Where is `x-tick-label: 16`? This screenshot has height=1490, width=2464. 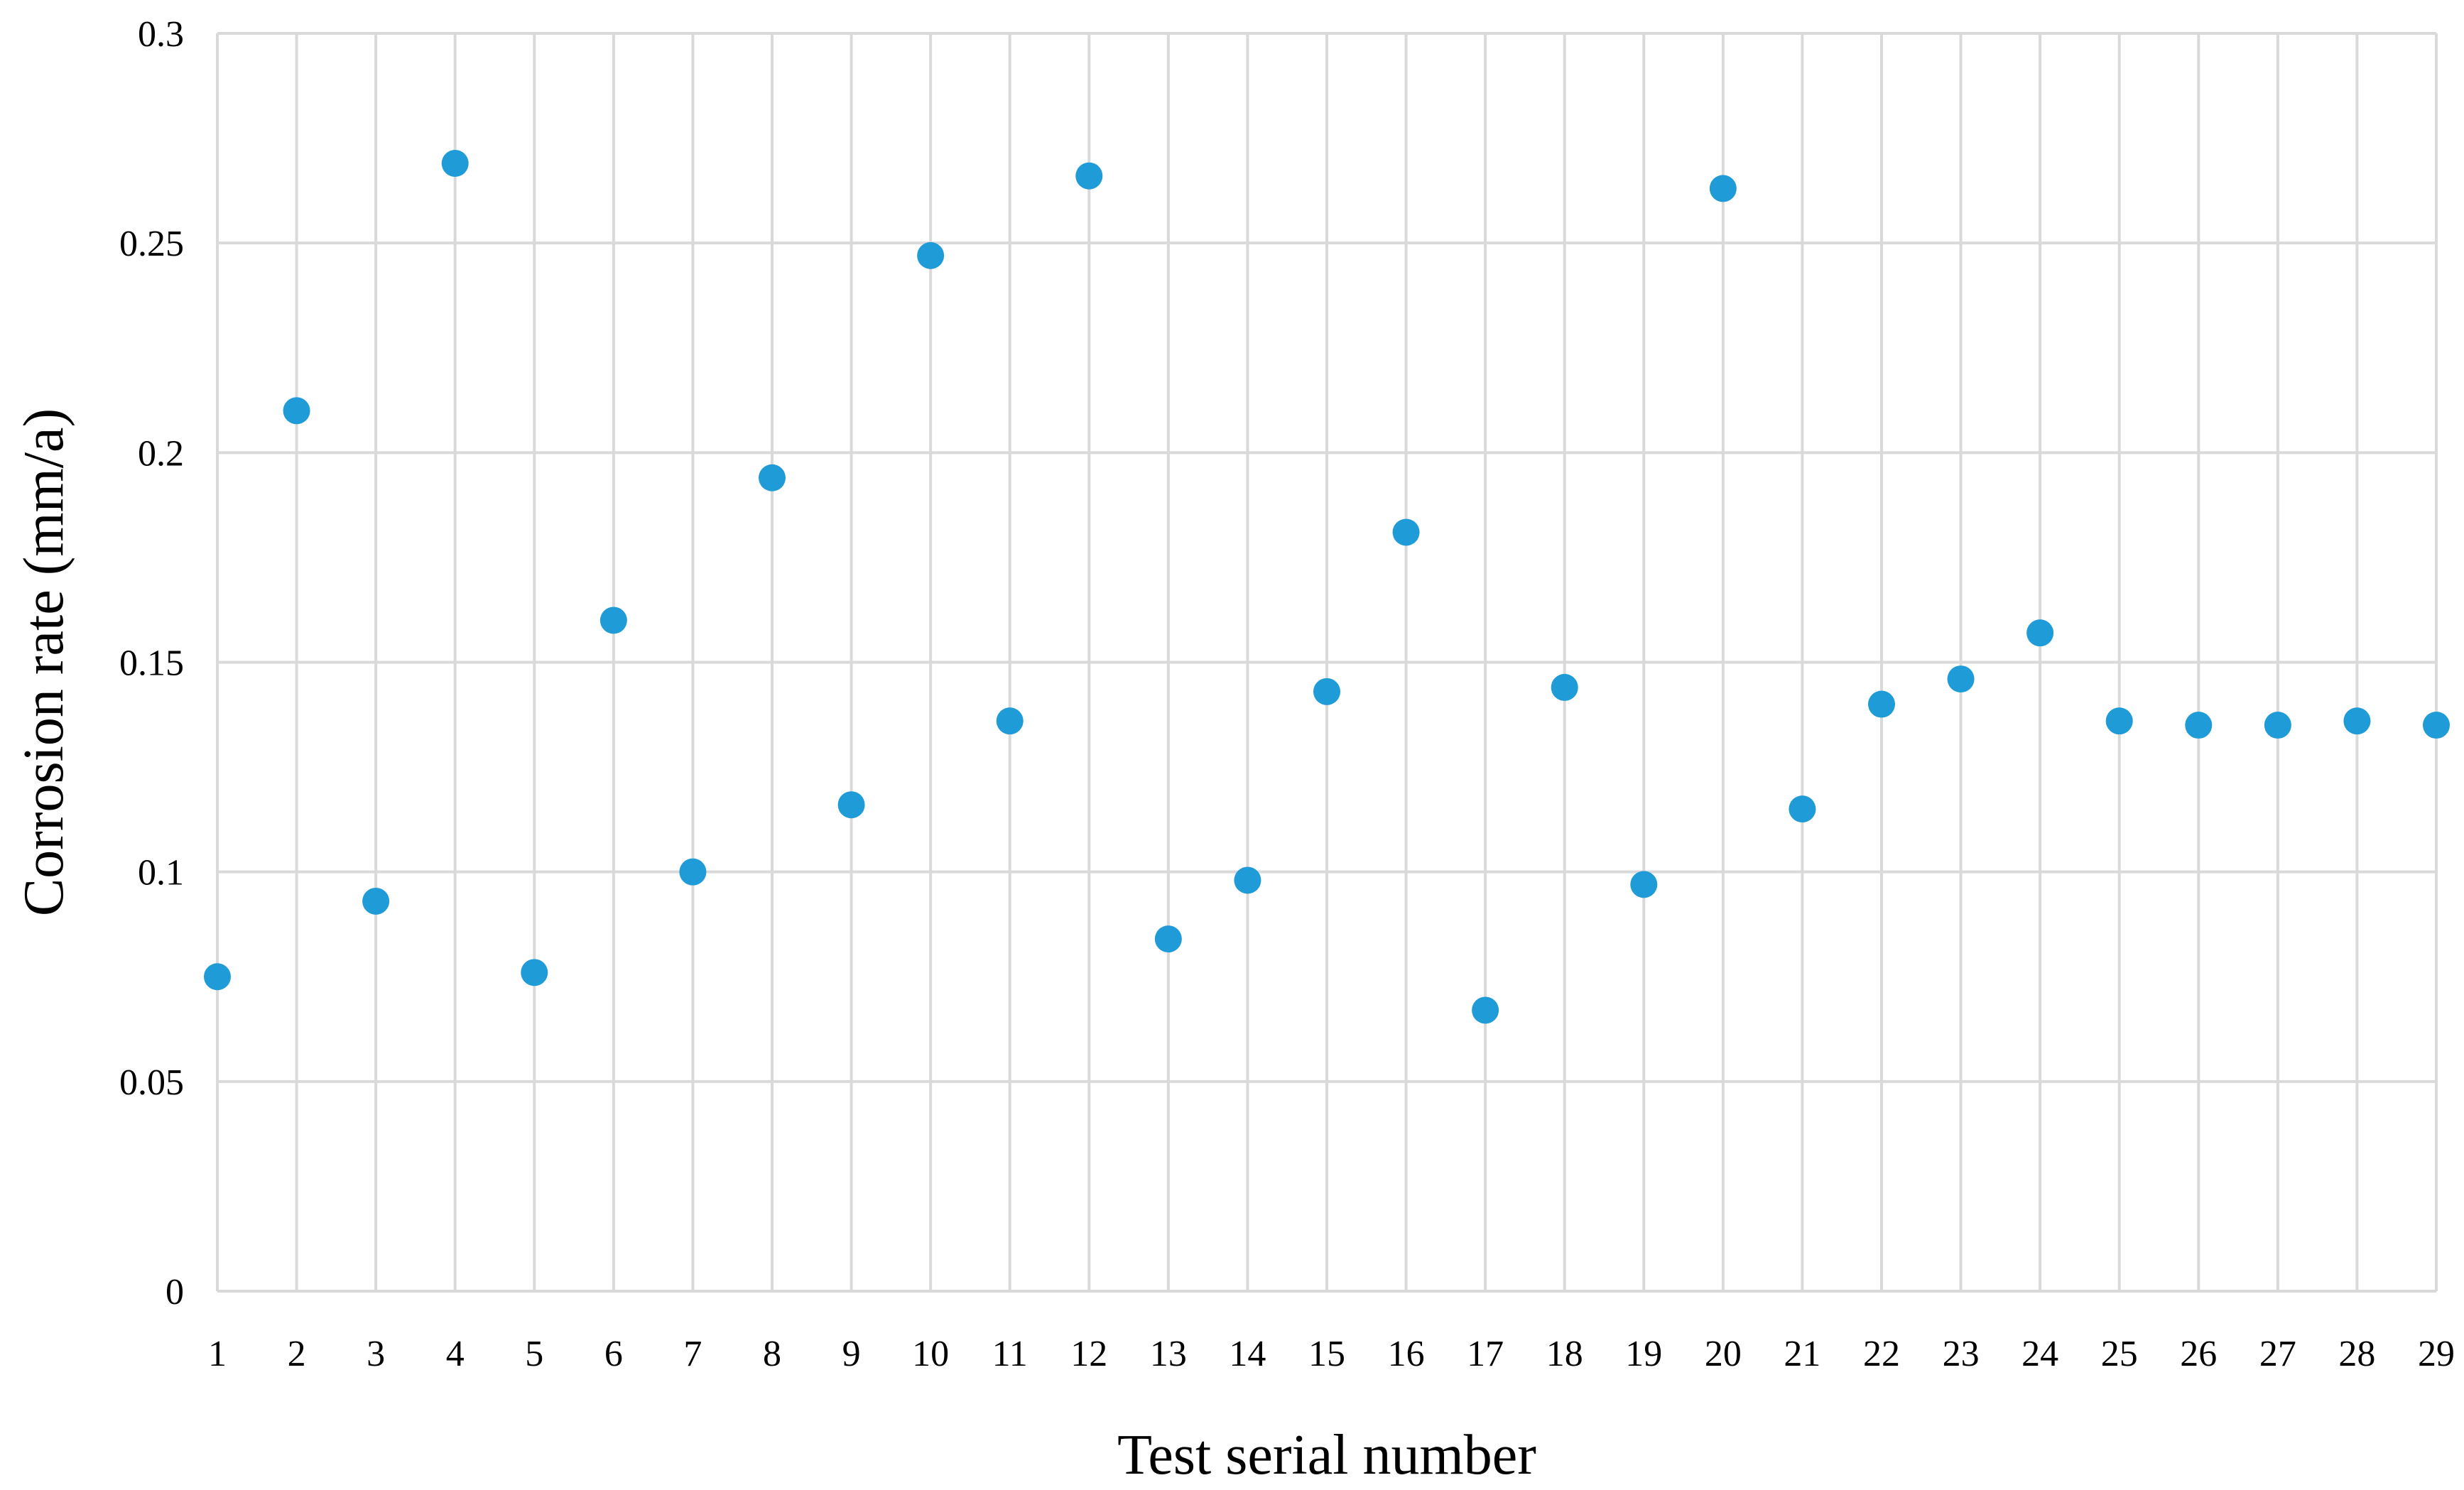
x-tick-label: 16 is located at coordinates (1406, 1354).